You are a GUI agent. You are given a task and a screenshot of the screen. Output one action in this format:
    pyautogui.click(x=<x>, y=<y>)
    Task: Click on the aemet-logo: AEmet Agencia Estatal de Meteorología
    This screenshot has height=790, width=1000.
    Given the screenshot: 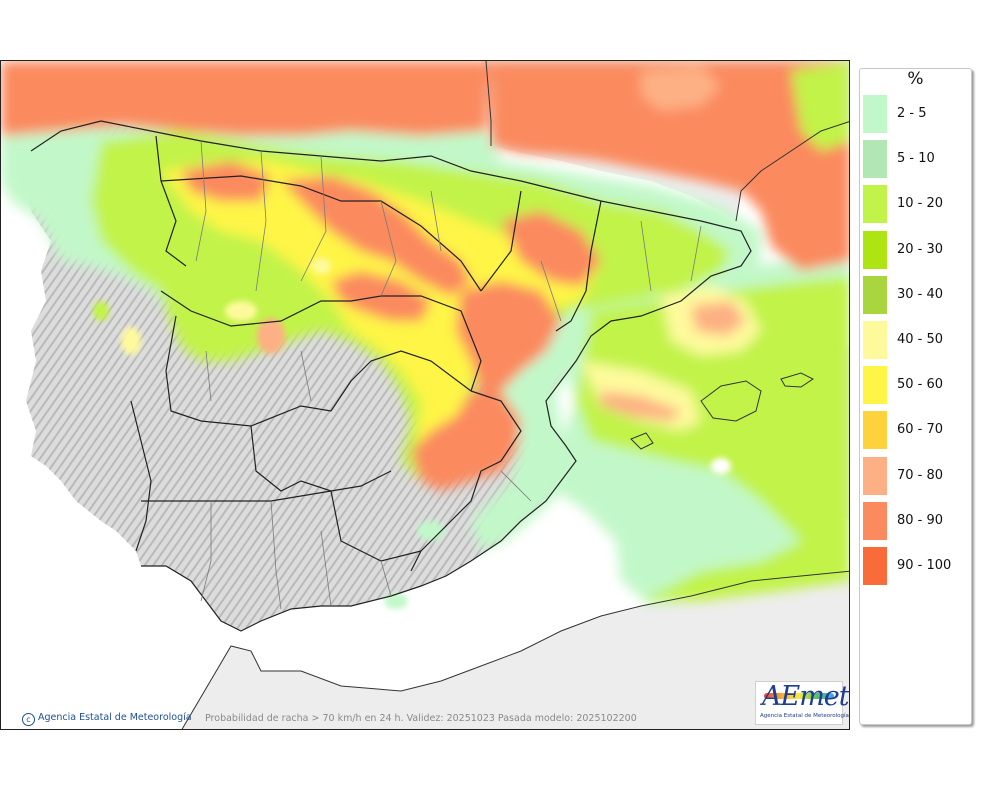 What is the action you would take?
    pyautogui.click(x=802, y=703)
    